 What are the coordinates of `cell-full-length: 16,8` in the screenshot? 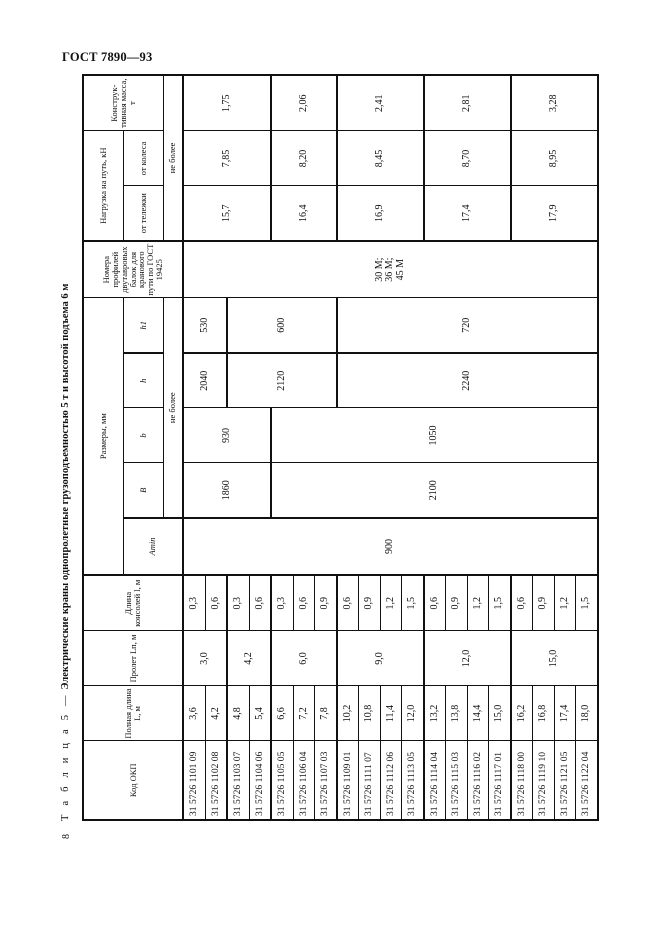 It's located at (543, 713).